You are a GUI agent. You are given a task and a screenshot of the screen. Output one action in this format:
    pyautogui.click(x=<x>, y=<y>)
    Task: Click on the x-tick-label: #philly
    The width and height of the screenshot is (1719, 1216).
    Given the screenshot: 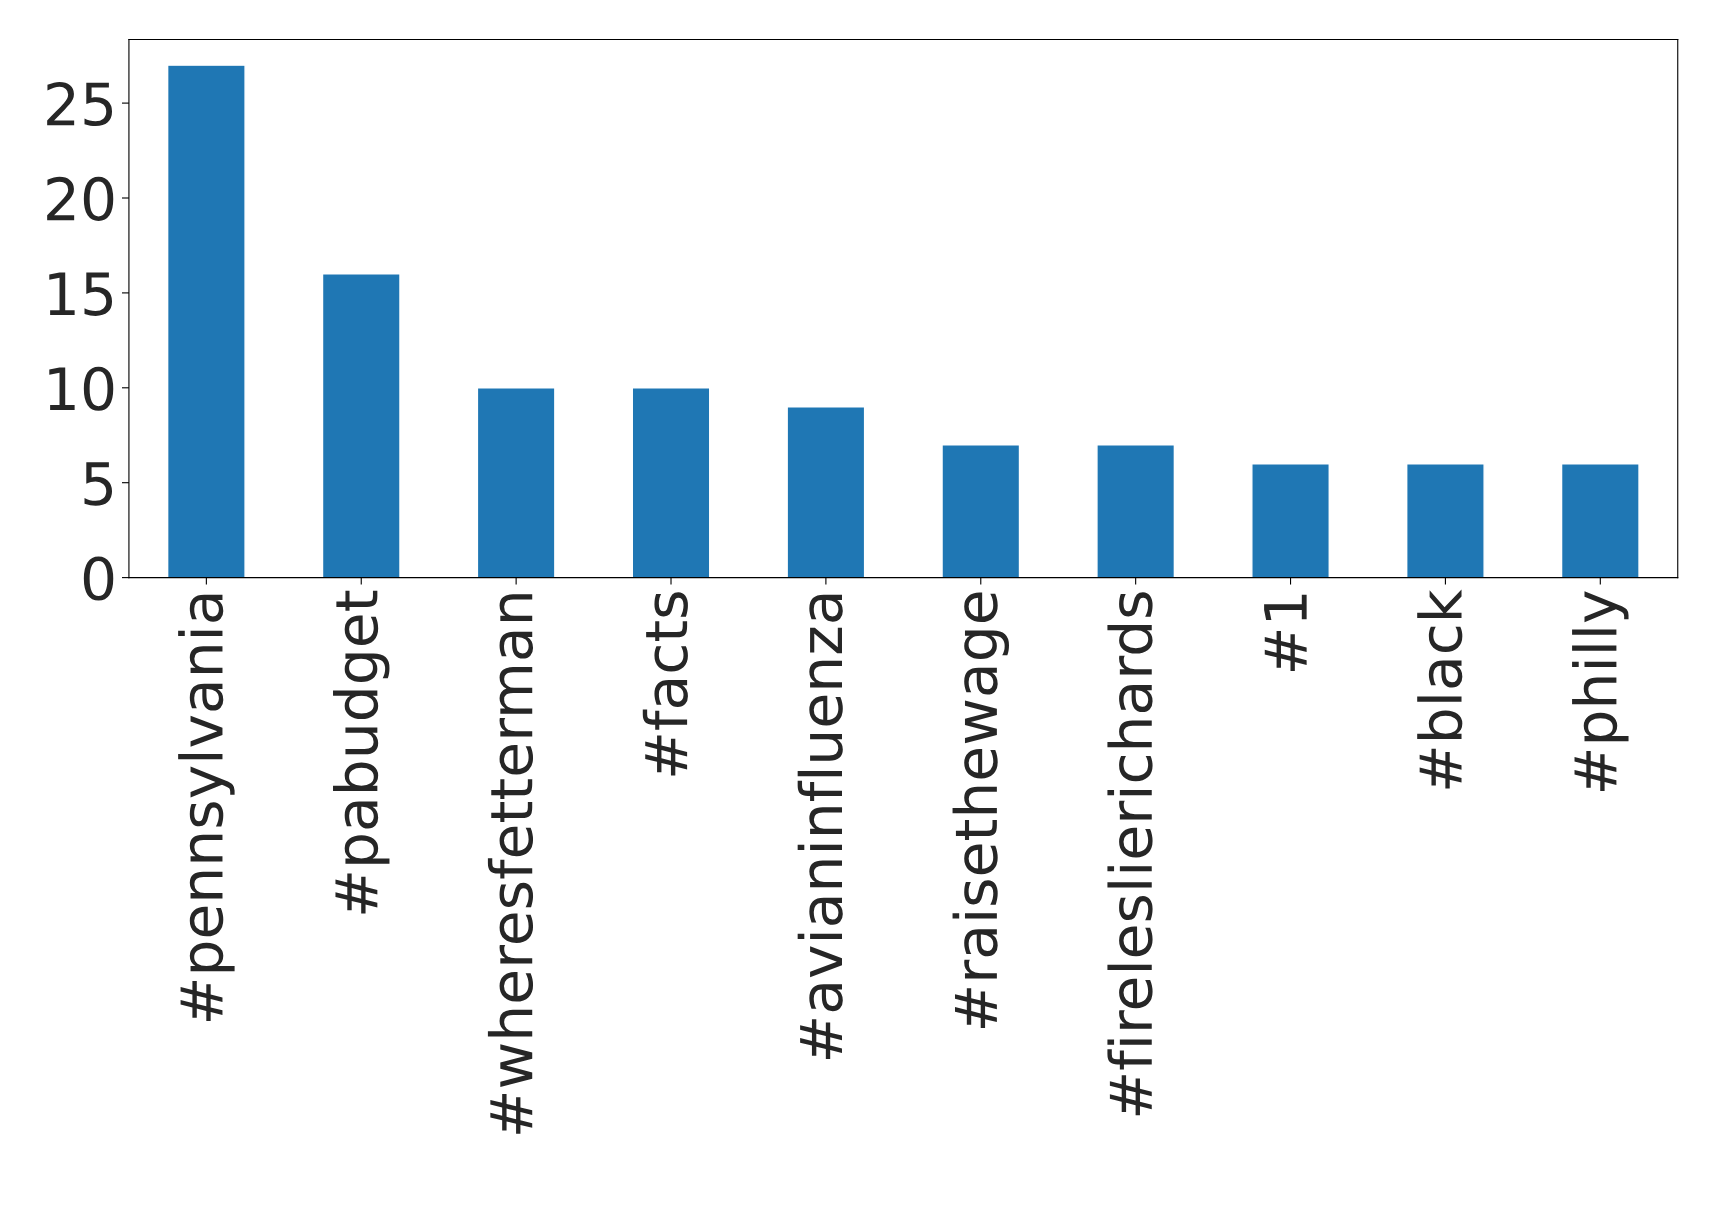 What is the action you would take?
    pyautogui.click(x=1600, y=691)
    